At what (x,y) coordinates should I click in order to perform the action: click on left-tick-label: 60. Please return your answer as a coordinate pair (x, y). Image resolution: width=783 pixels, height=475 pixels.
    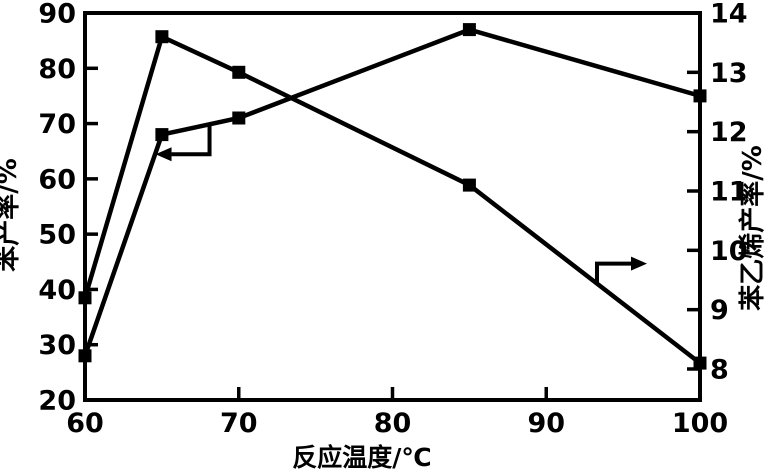
    Looking at the image, I should click on (57, 179).